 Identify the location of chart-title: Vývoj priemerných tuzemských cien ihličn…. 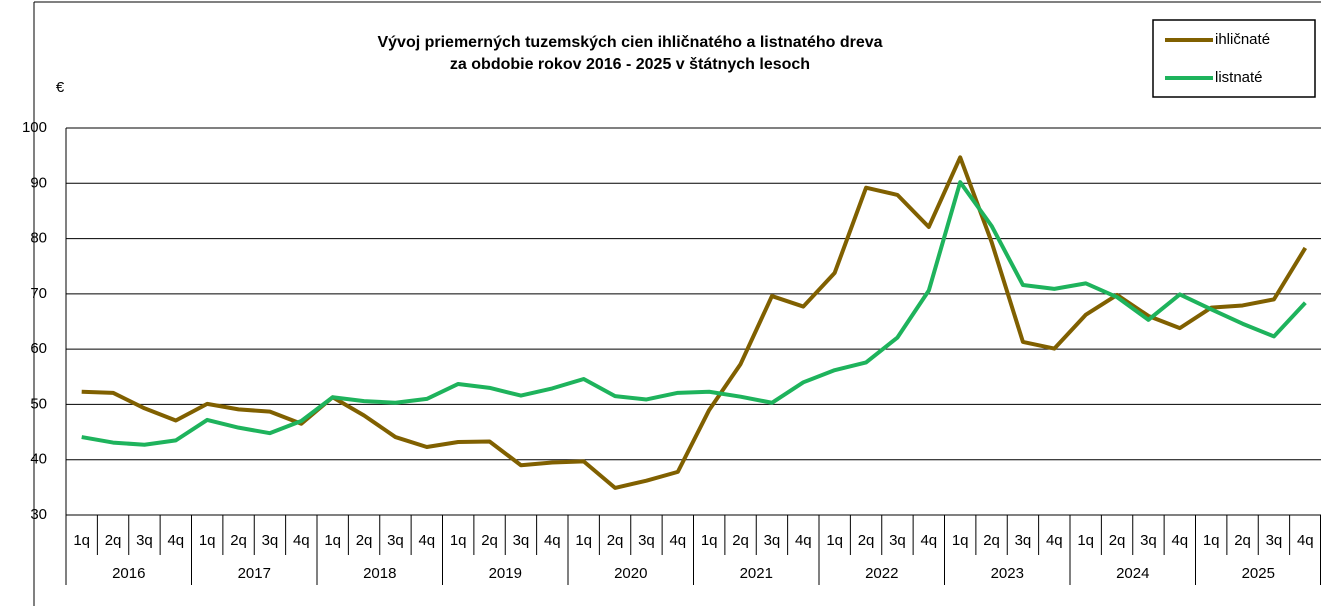
(629, 42).